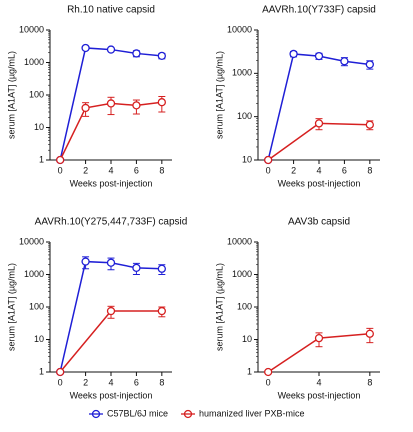  What do you see at coordinates (137, 413) in the screenshot?
I see `legend-label: C57BL/6J mice` at bounding box center [137, 413].